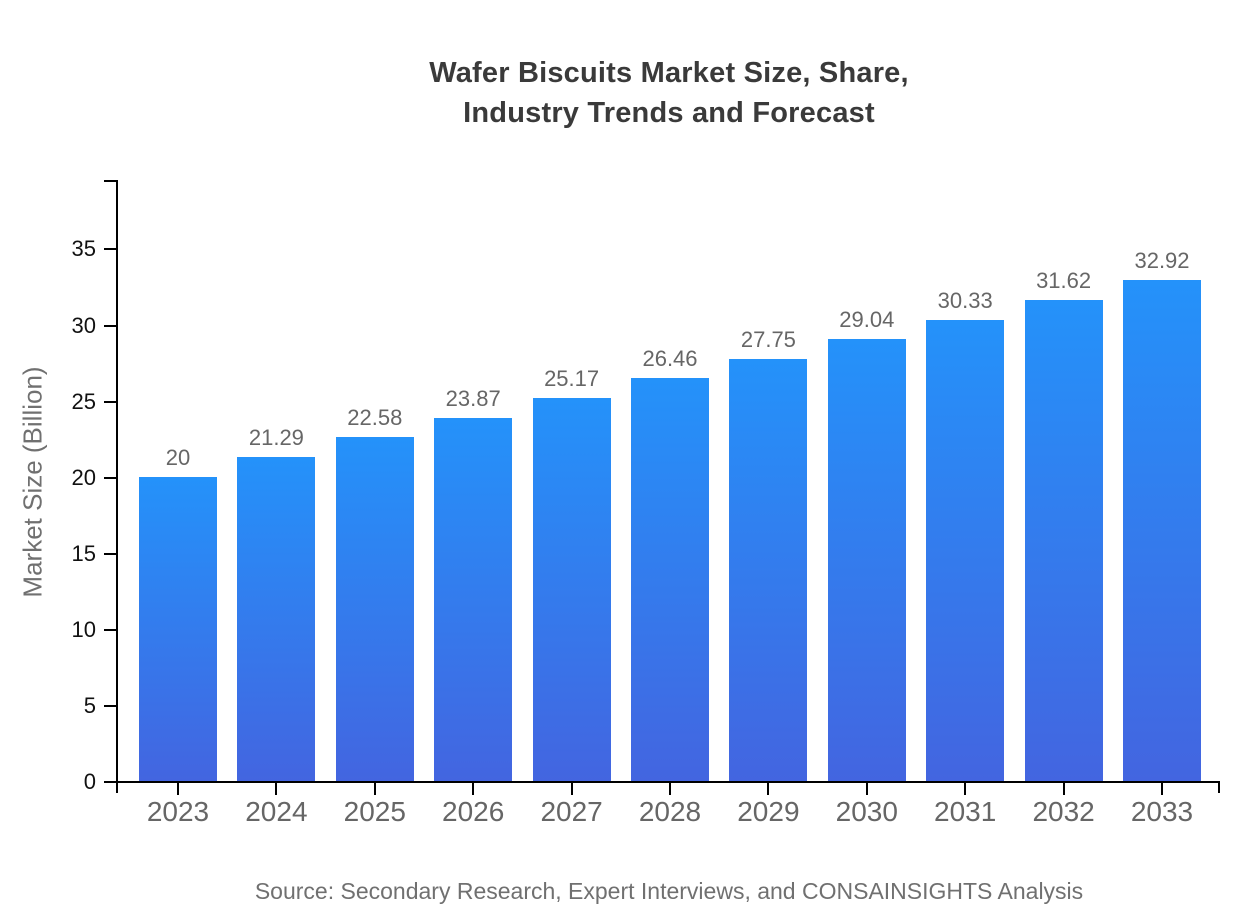  Describe the element at coordinates (374, 811) in the screenshot. I see `x-tick-label: 2025` at that location.